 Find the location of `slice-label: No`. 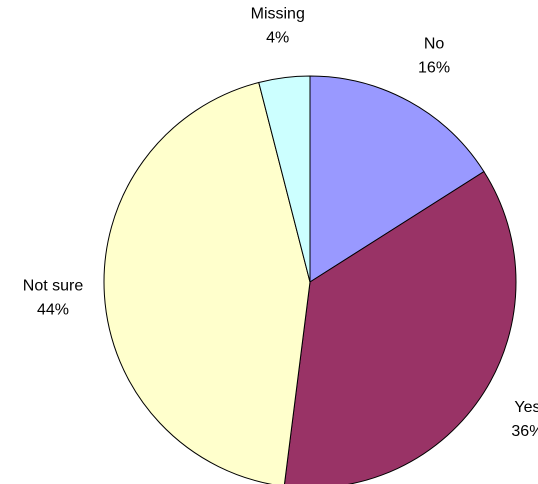

slice-label: No is located at coordinates (434, 44).